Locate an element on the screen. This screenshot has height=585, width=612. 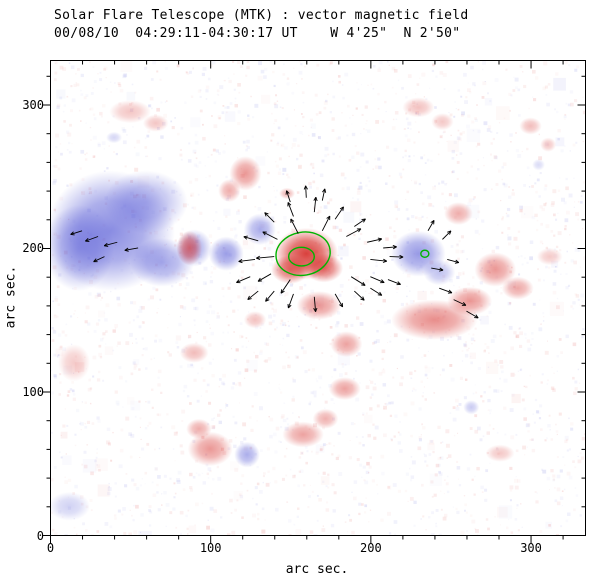
y-axis-label: arc sec. is located at coordinates (11, 297).